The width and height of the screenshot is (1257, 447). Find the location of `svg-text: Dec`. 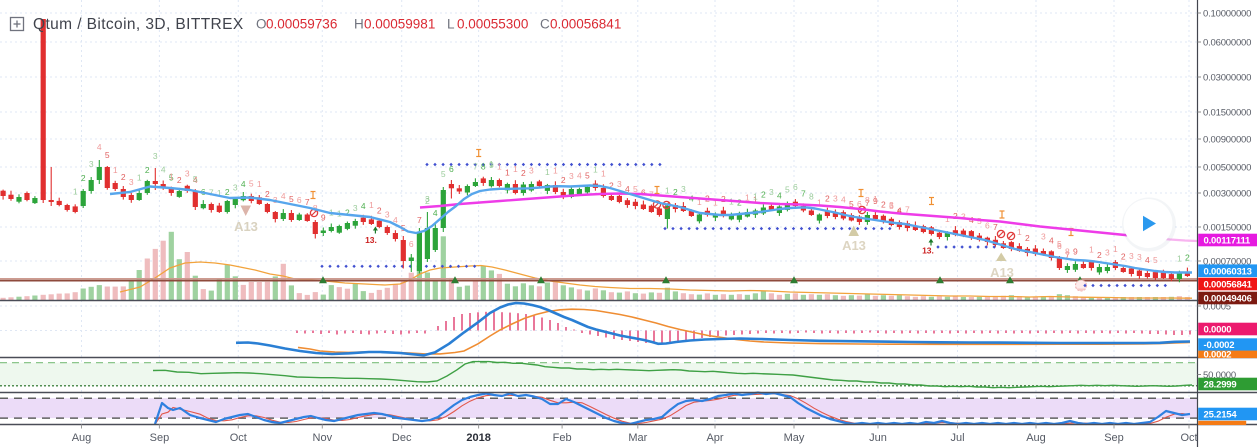

svg-text: Dec is located at coordinates (402, 438).